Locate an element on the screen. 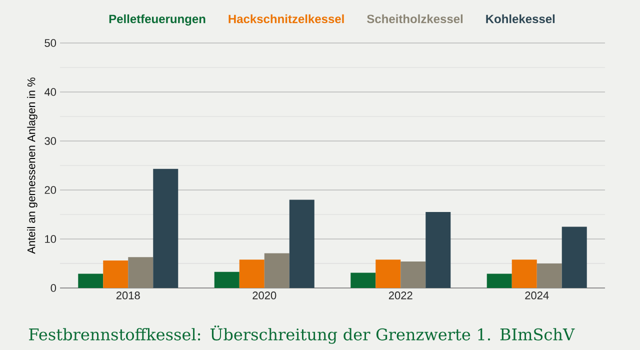 This screenshot has height=350, width=640. y-tick-label: 40 is located at coordinates (50, 92).